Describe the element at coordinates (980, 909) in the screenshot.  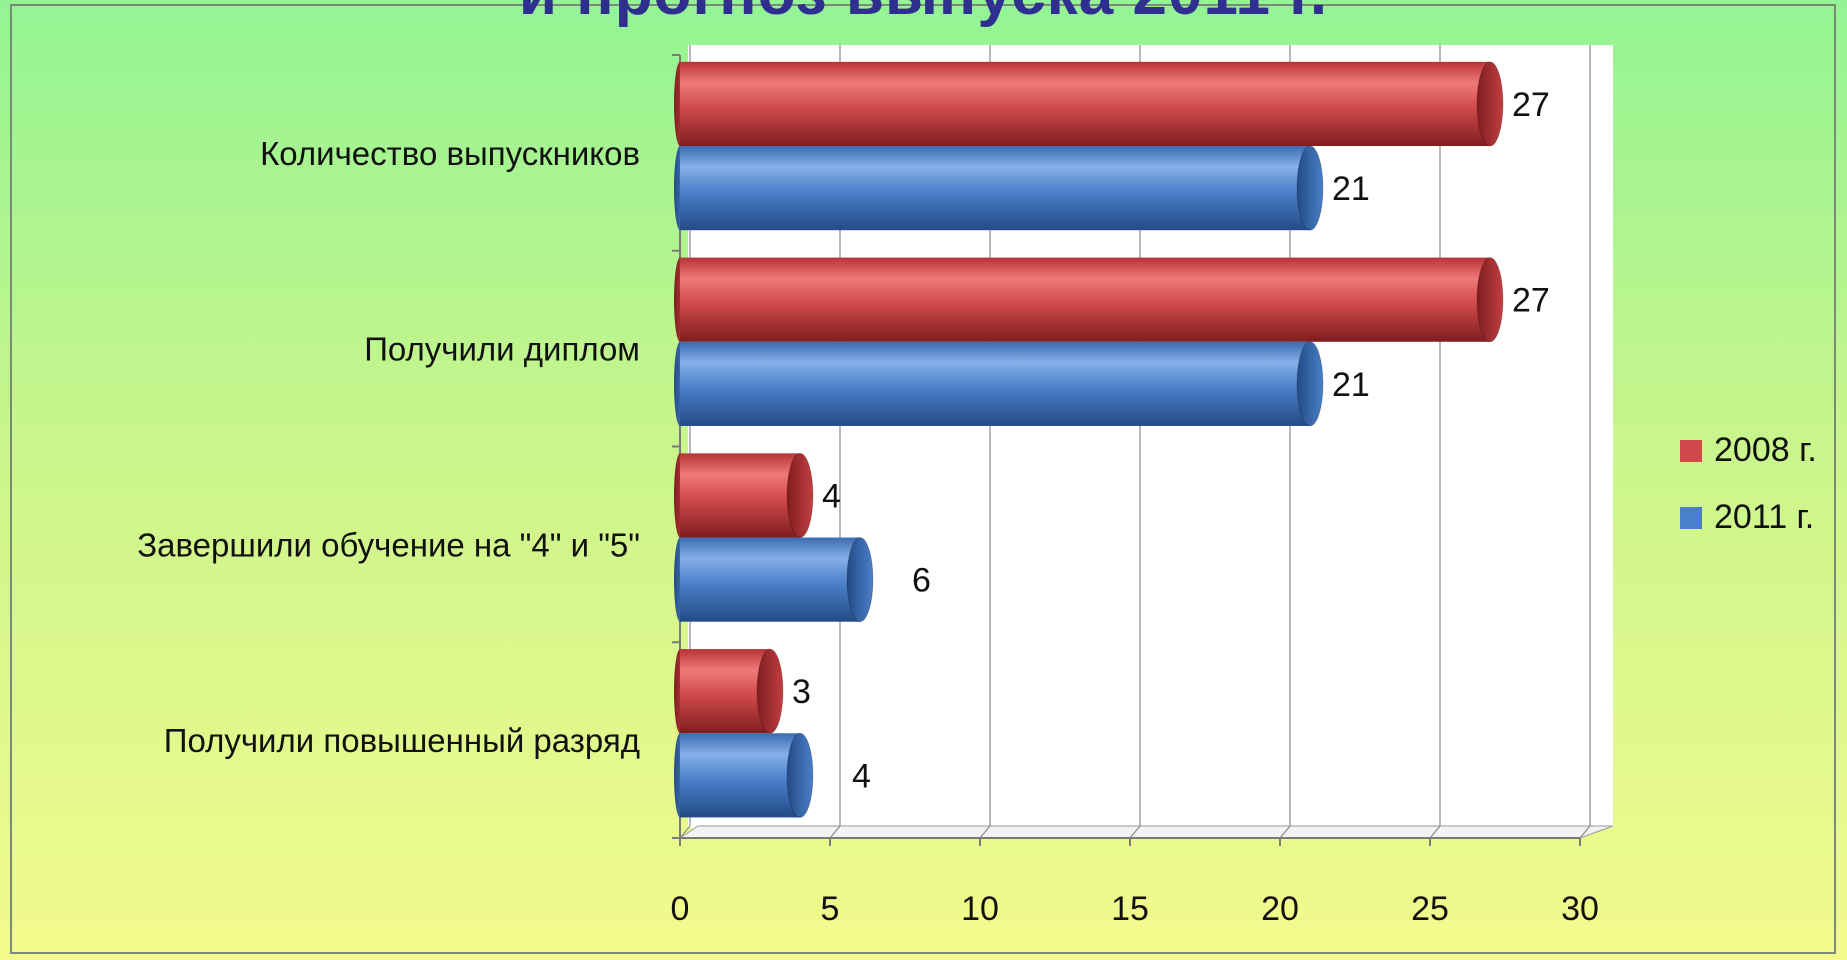
I see `x-tick-label: 10` at that location.